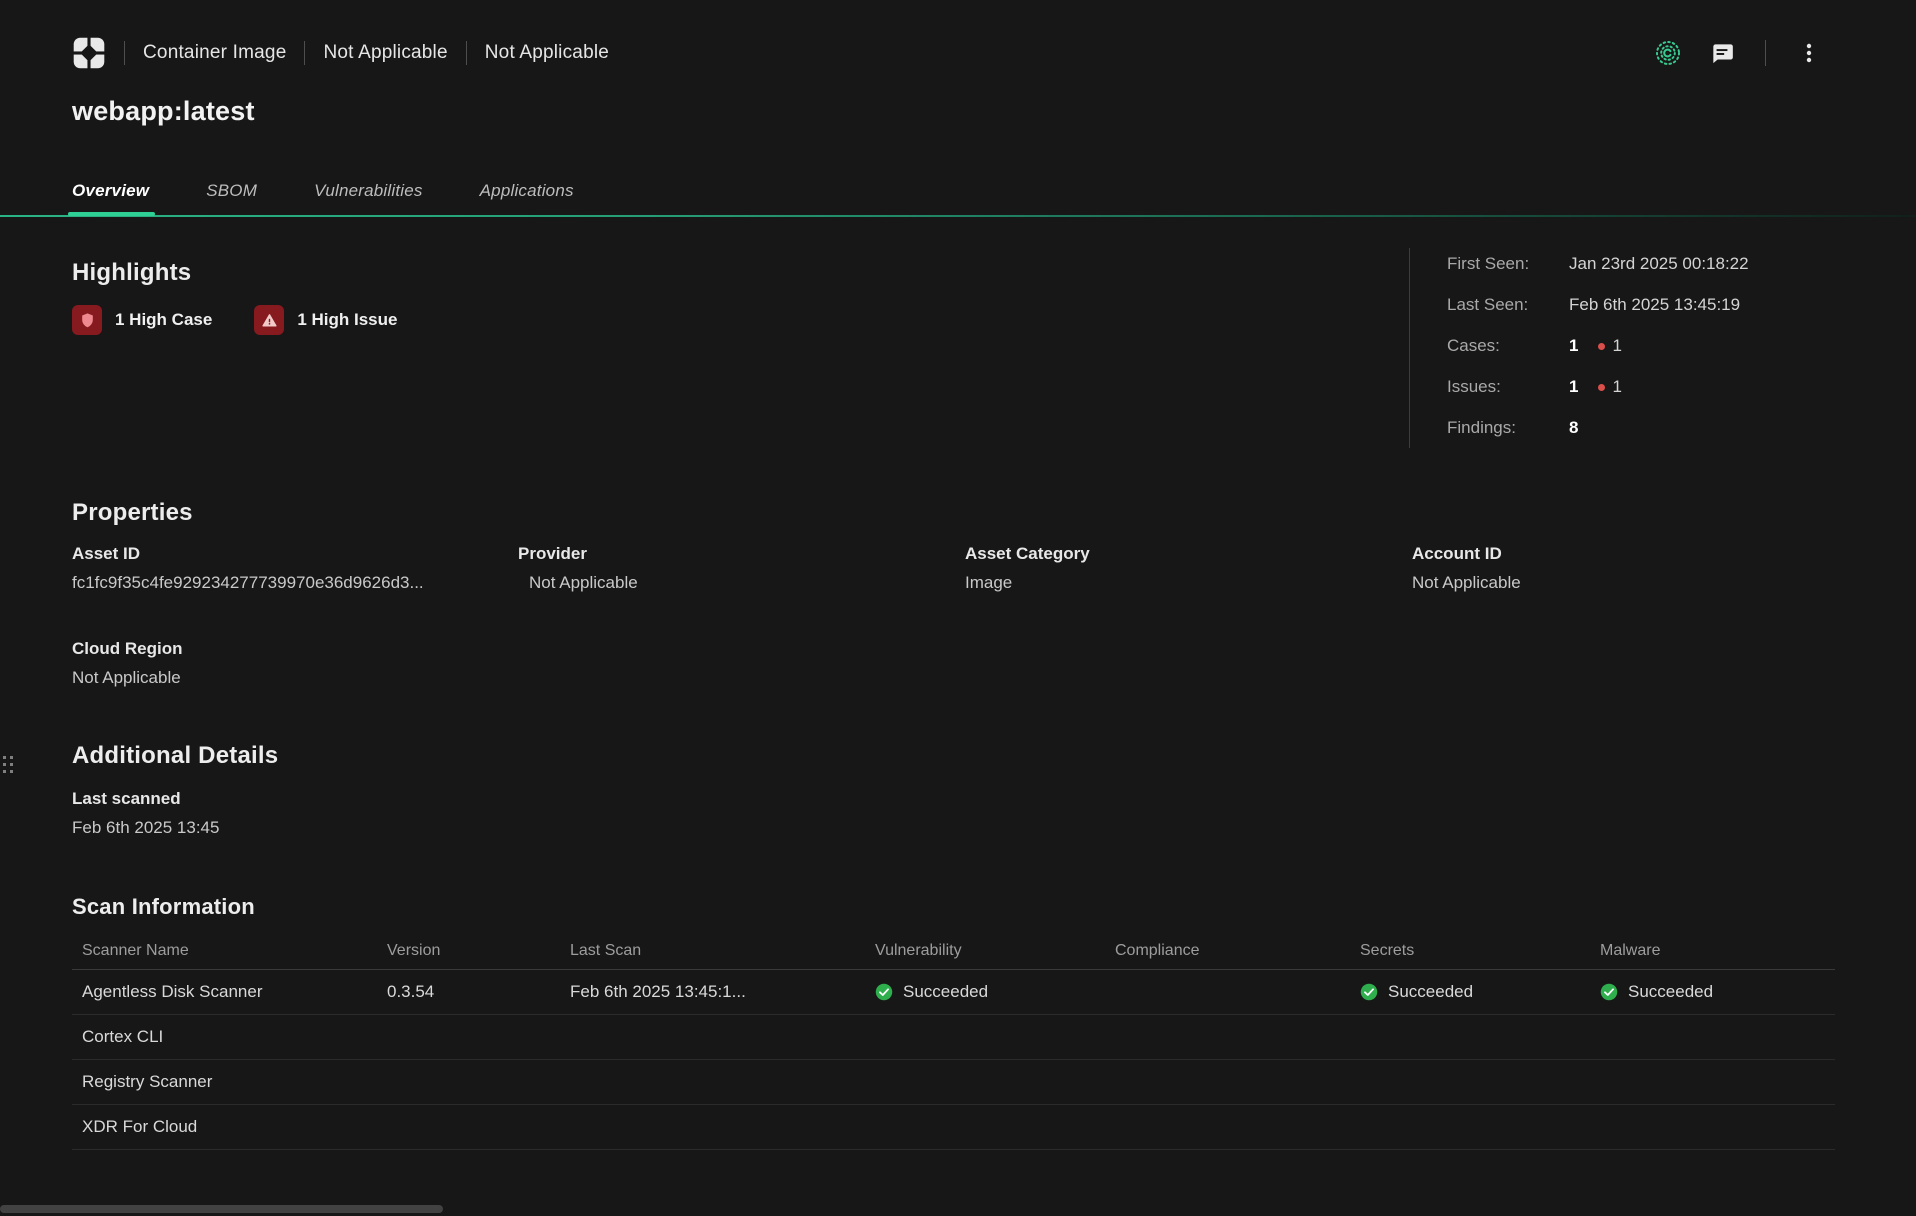  I want to click on tab-sbom: SBOM, so click(232, 190).